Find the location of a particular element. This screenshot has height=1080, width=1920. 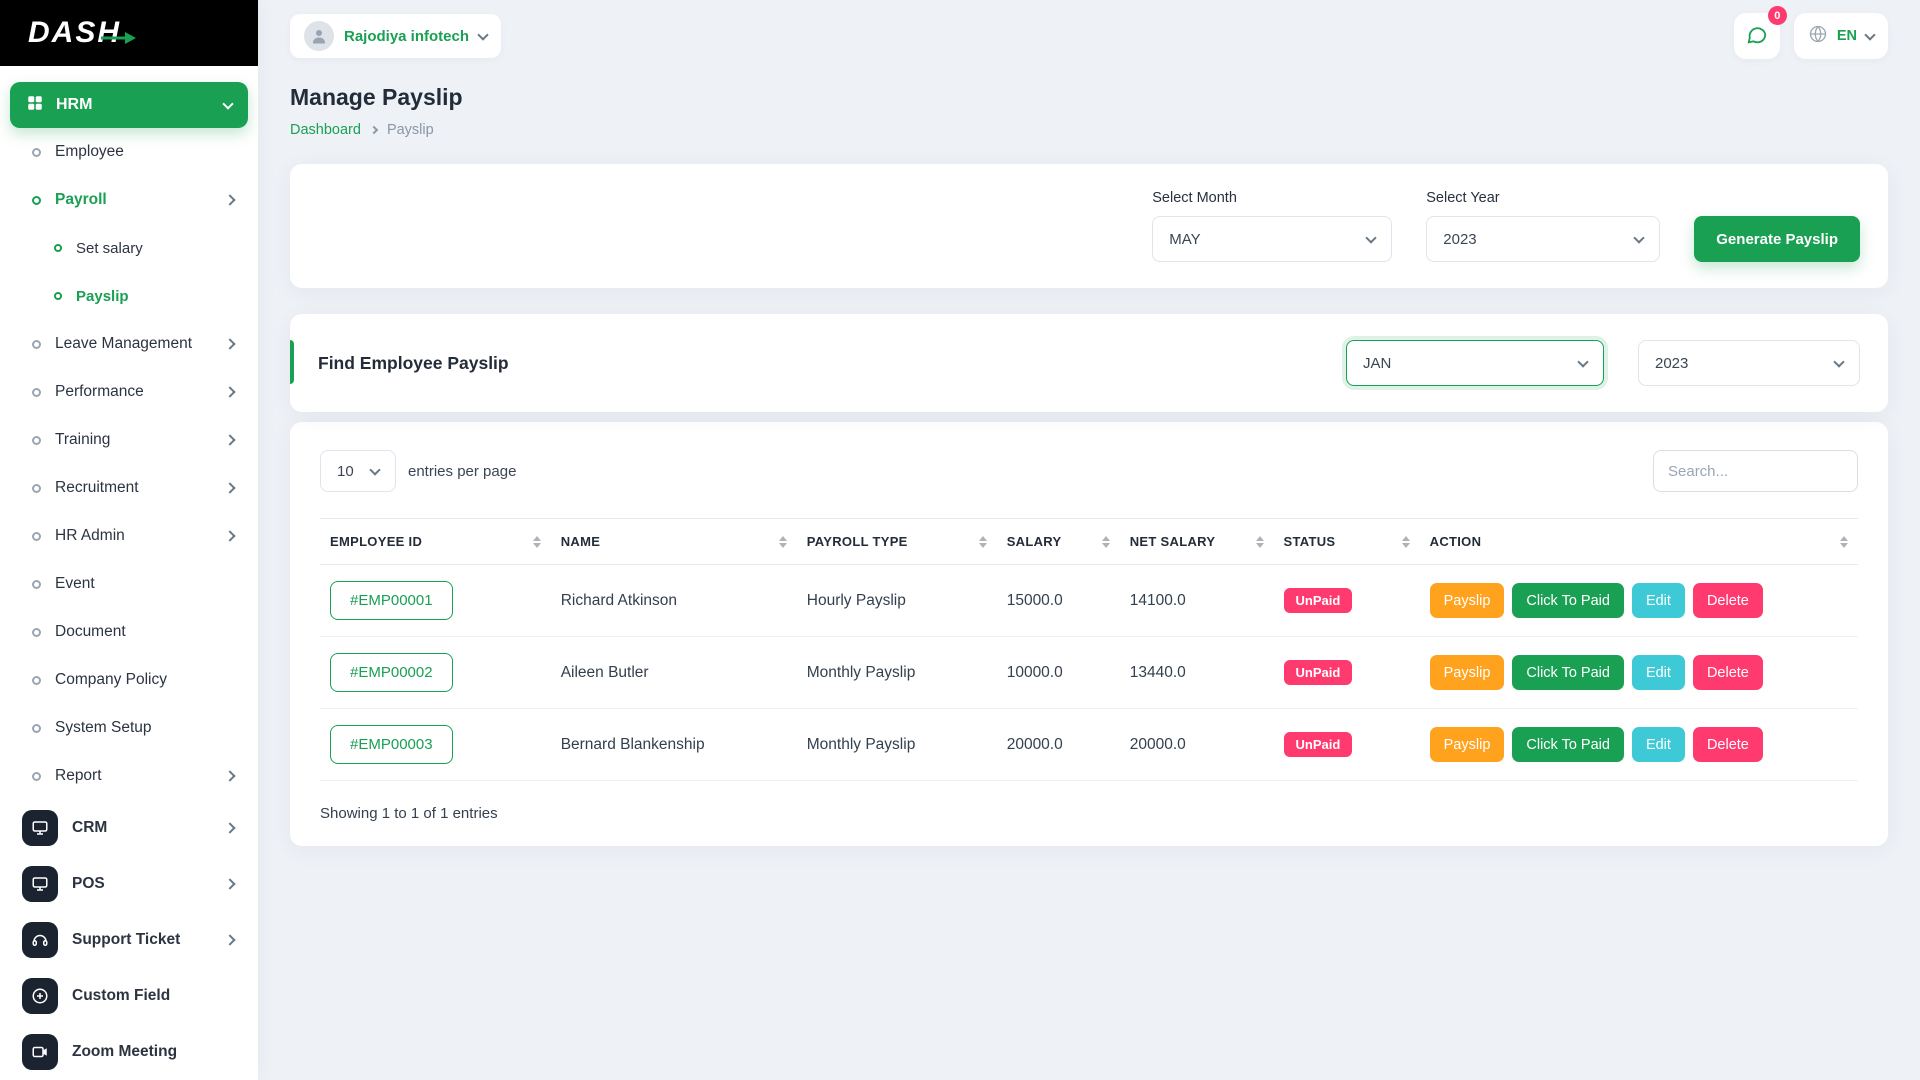

net-salary-cell: 14100.0 is located at coordinates (1196, 600).